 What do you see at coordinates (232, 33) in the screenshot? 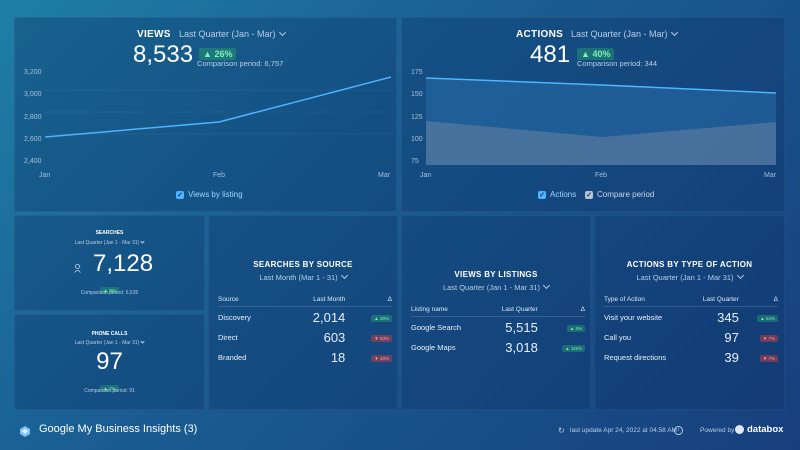
I see `views-period-dropdown: Last Quarter (Jan - Mar)` at bounding box center [232, 33].